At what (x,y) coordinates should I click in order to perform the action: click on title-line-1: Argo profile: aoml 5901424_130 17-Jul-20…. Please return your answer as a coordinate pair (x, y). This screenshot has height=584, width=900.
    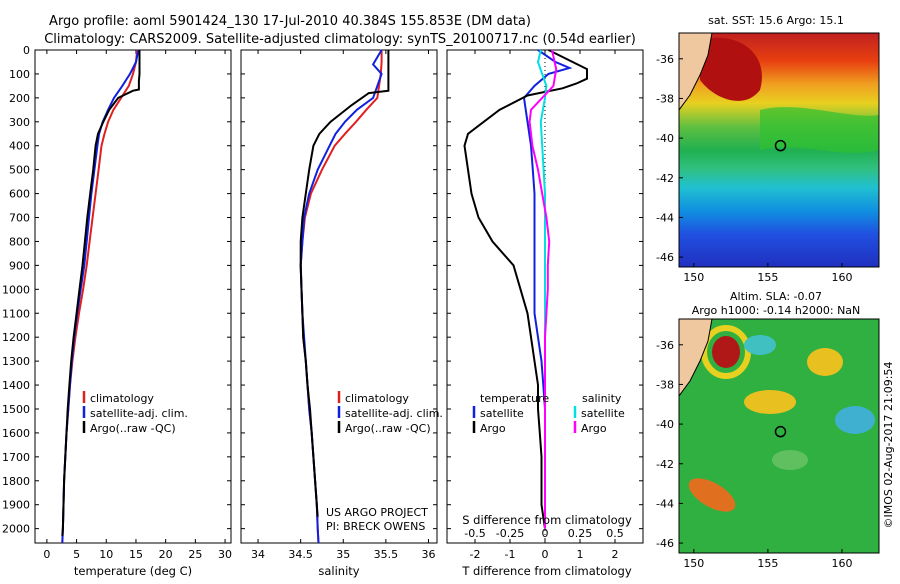
    Looking at the image, I should click on (290, 21).